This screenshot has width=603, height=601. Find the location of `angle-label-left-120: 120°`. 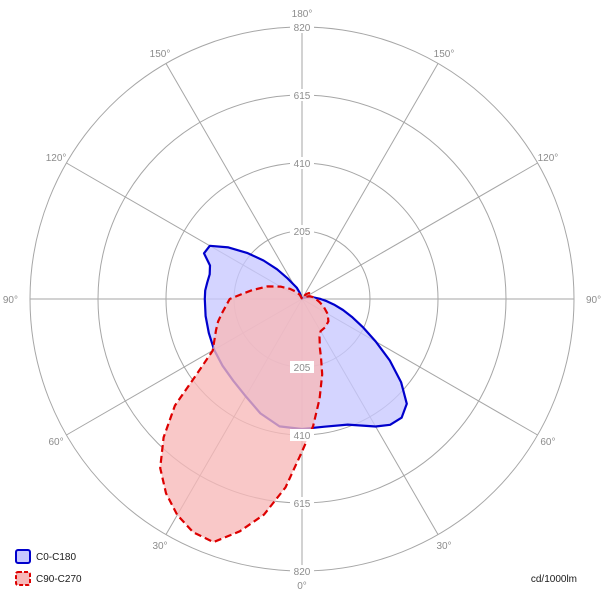

angle-label-left-120: 120° is located at coordinates (56, 158).